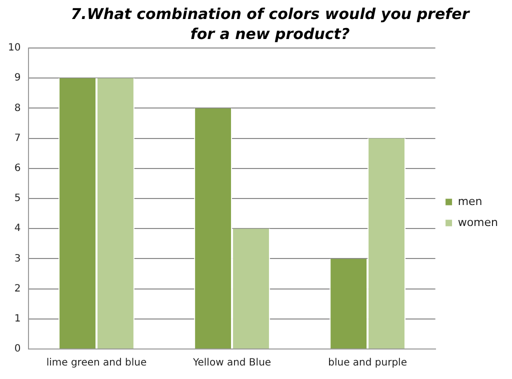 The image size is (512, 379). What do you see at coordinates (470, 201) in the screenshot?
I see `legend-label: men` at bounding box center [470, 201].